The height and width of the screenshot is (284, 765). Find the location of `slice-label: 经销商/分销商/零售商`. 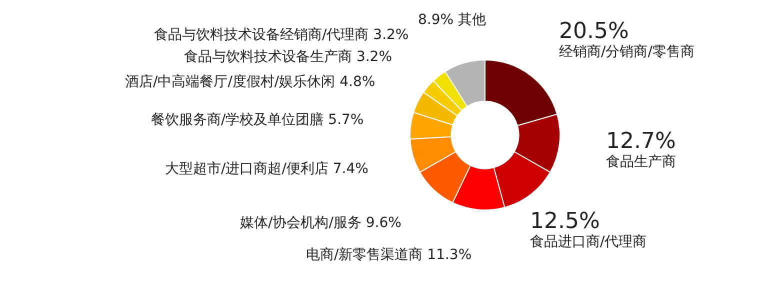

slice-label: 经销商/分销商/零售商 is located at coordinates (626, 52).